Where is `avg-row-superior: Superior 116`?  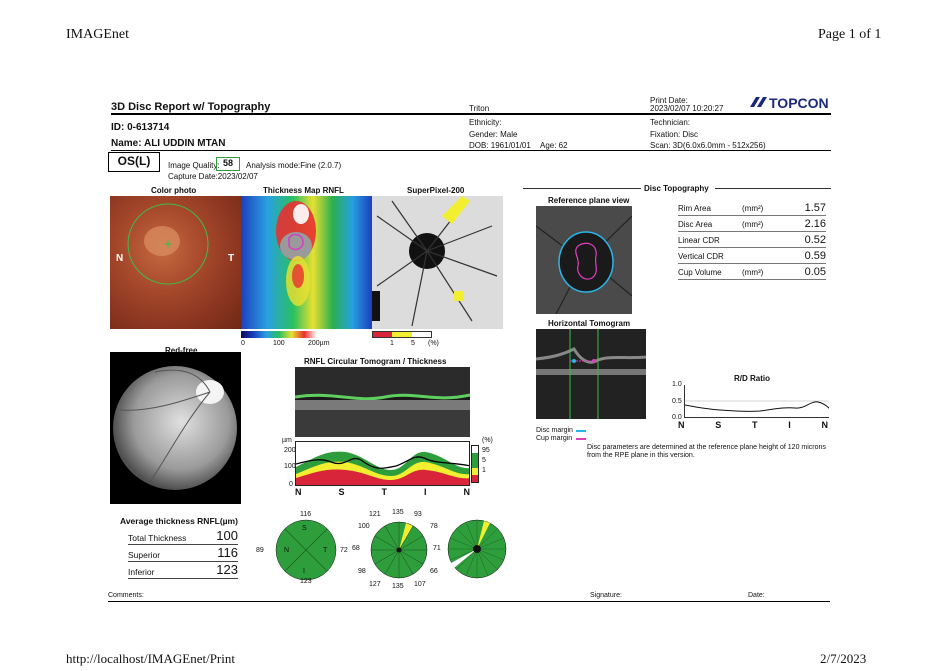 avg-row-superior: Superior 116 is located at coordinates (183, 553).